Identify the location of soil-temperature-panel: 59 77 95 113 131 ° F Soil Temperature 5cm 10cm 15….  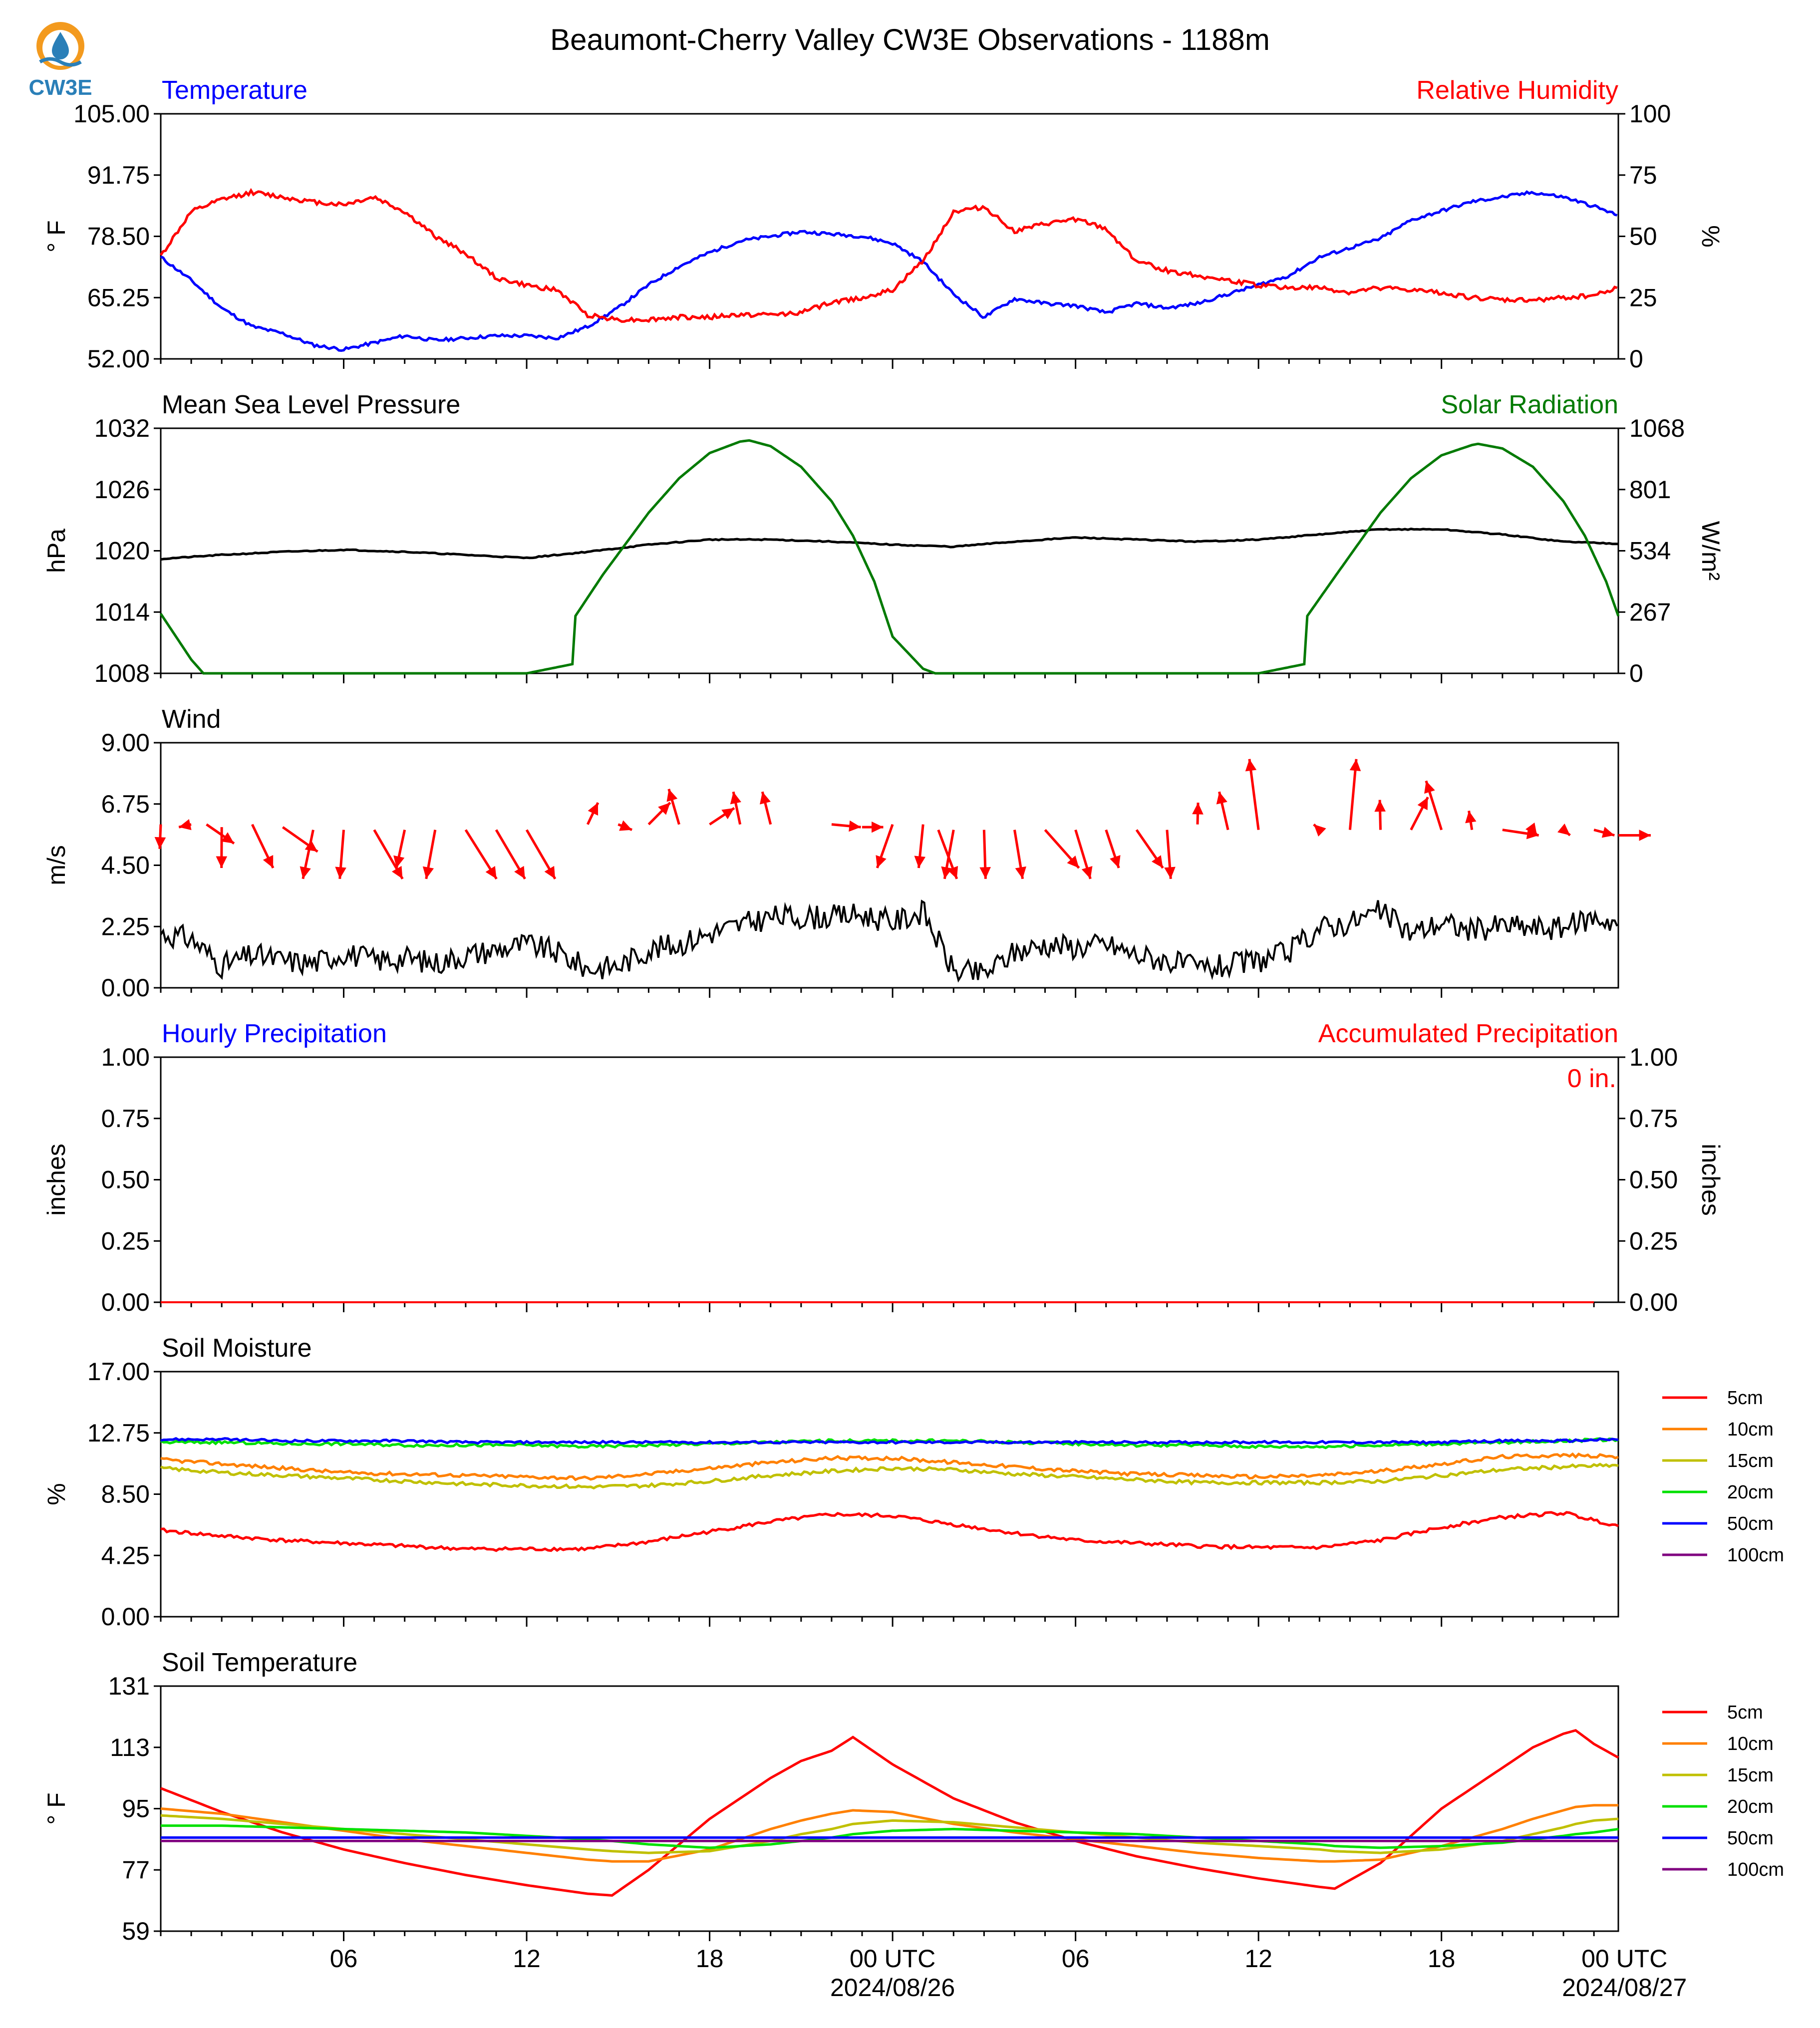
(913, 1796).